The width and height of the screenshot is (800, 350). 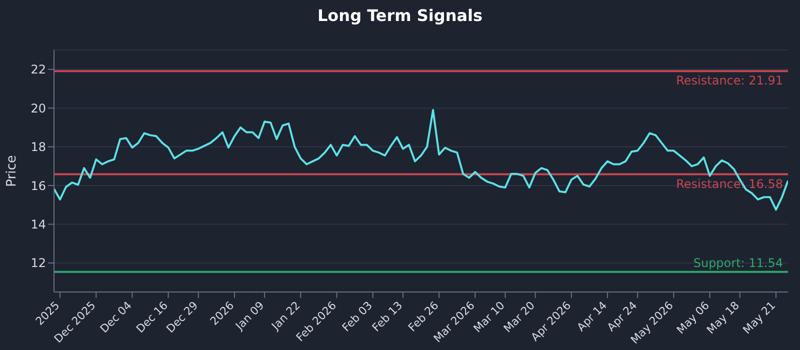 What do you see at coordinates (249, 316) in the screenshot?
I see `x-tick-label: Jan 09` at bounding box center [249, 316].